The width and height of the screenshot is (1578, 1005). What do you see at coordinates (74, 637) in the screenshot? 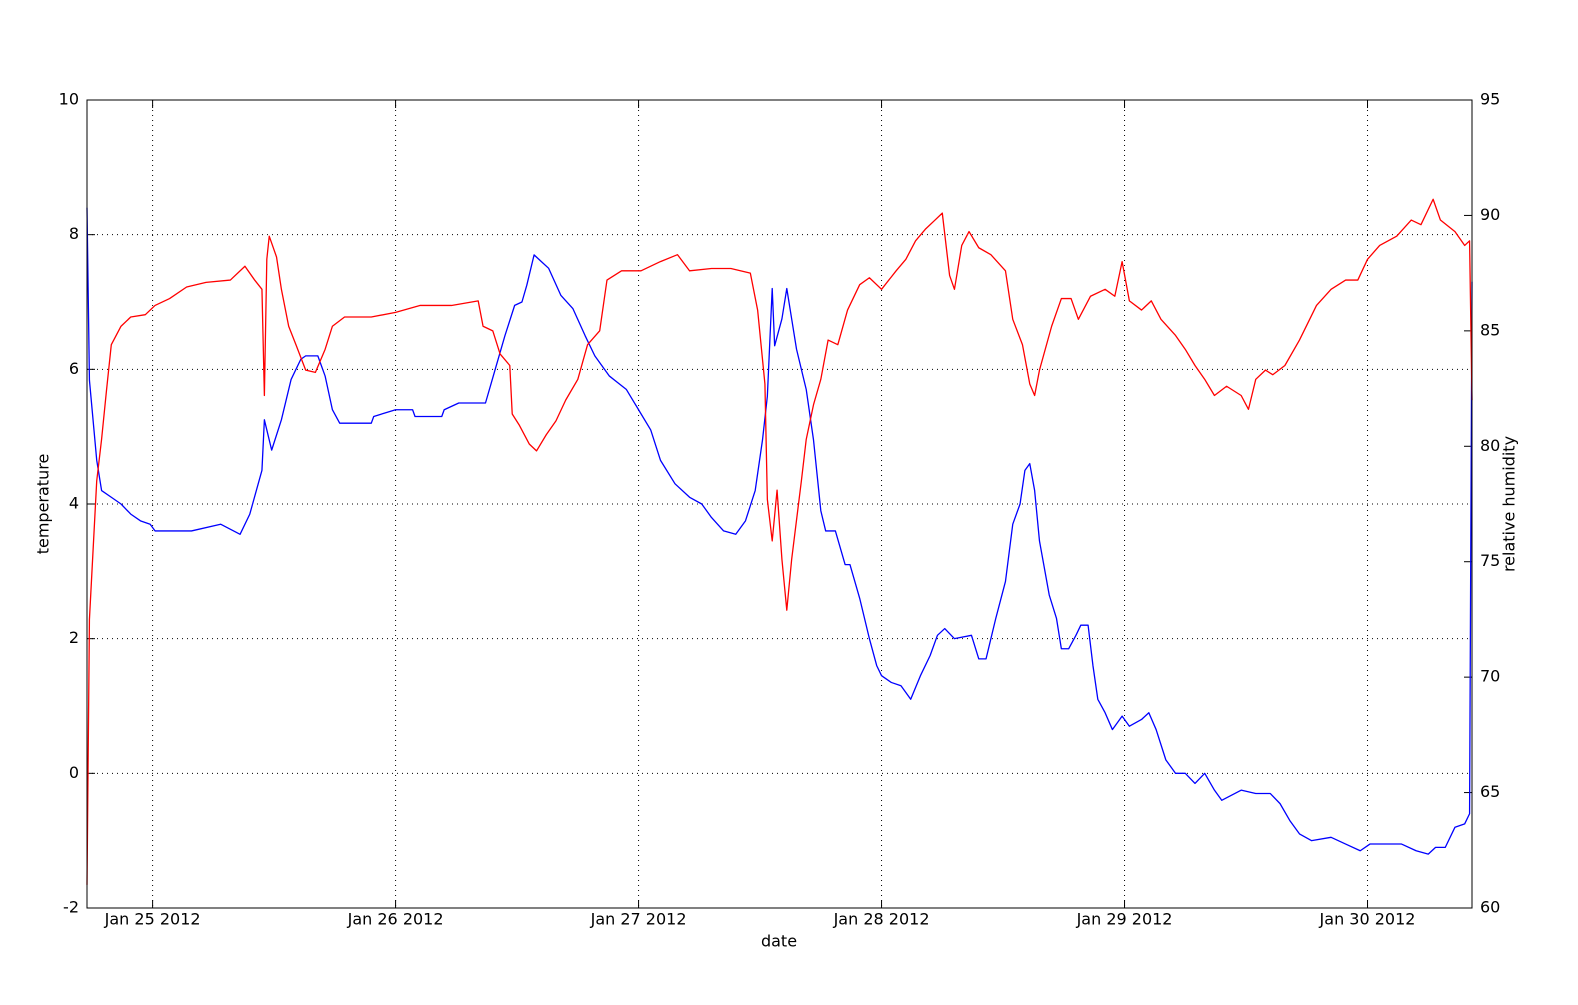
I see `y-tick-label: 2` at bounding box center [74, 637].